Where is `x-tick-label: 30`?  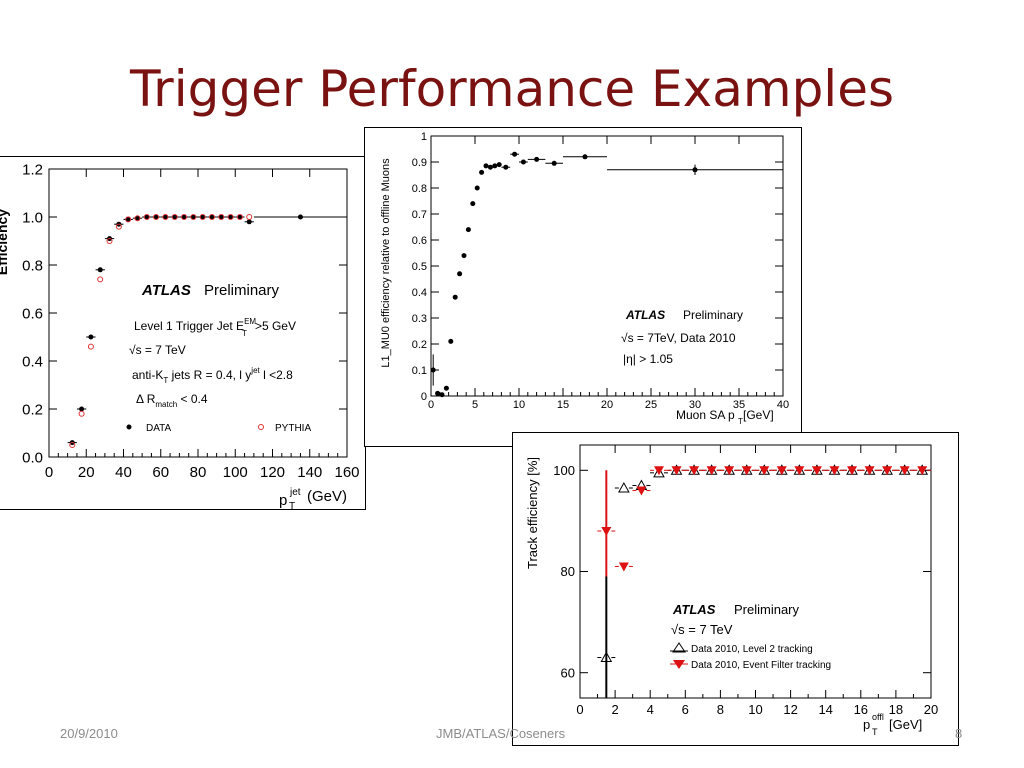 x-tick-label: 30 is located at coordinates (695, 405).